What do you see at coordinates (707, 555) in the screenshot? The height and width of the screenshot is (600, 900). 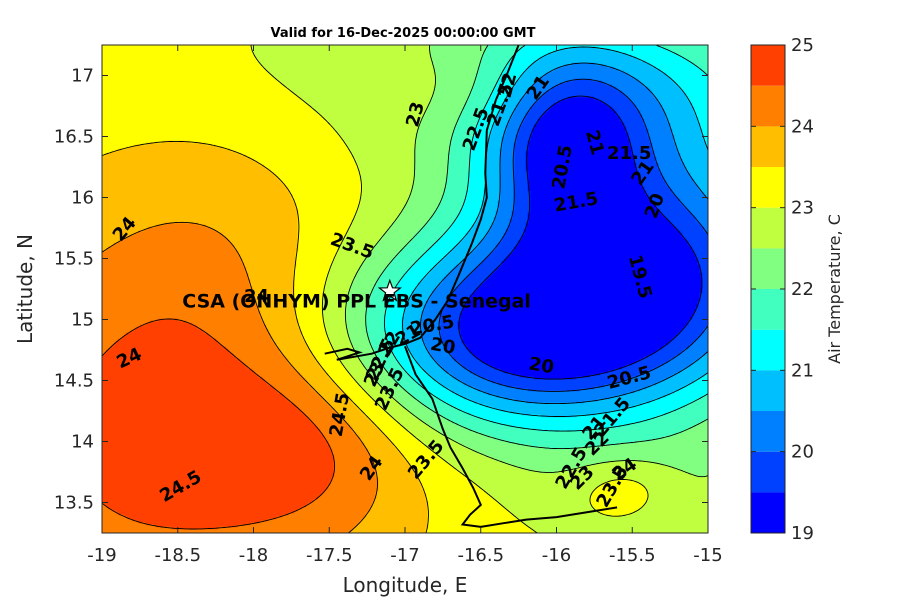 I see `x-tick-label: -15` at bounding box center [707, 555].